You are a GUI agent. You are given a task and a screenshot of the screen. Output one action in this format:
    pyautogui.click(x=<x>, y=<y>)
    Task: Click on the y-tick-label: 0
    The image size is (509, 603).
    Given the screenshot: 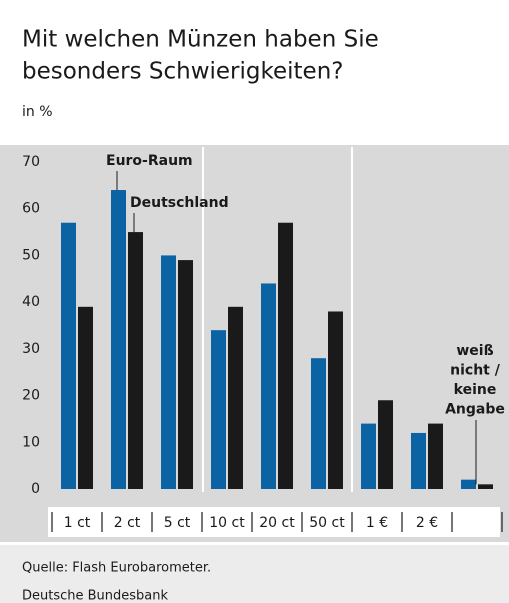 What is the action you would take?
    pyautogui.click(x=35, y=489)
    